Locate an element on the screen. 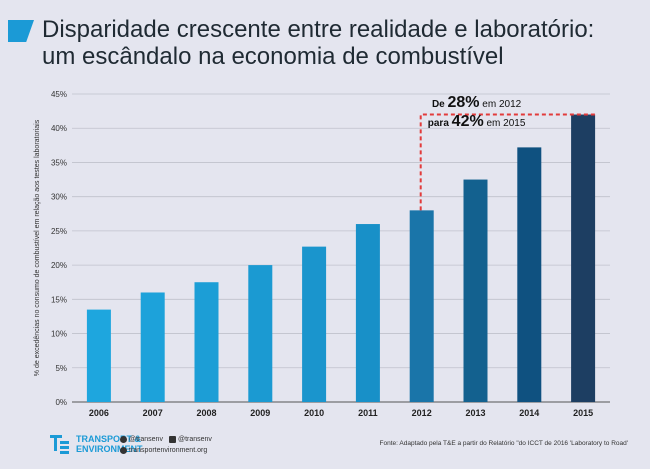 The height and width of the screenshot is (469, 650). website-link: transportenvironment.org is located at coordinates (163, 450).